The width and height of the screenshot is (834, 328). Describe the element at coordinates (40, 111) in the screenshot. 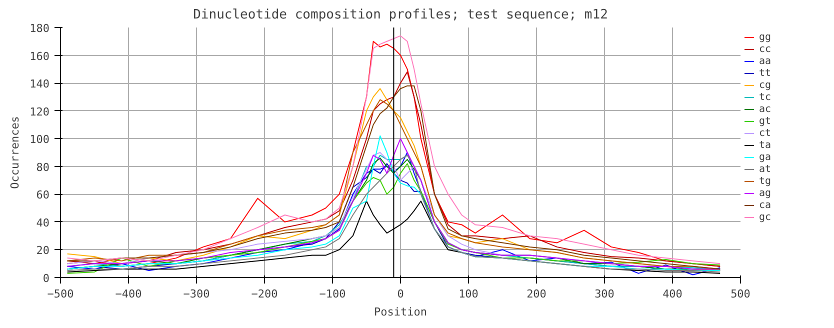

I see `y-tick-label: 120` at that location.